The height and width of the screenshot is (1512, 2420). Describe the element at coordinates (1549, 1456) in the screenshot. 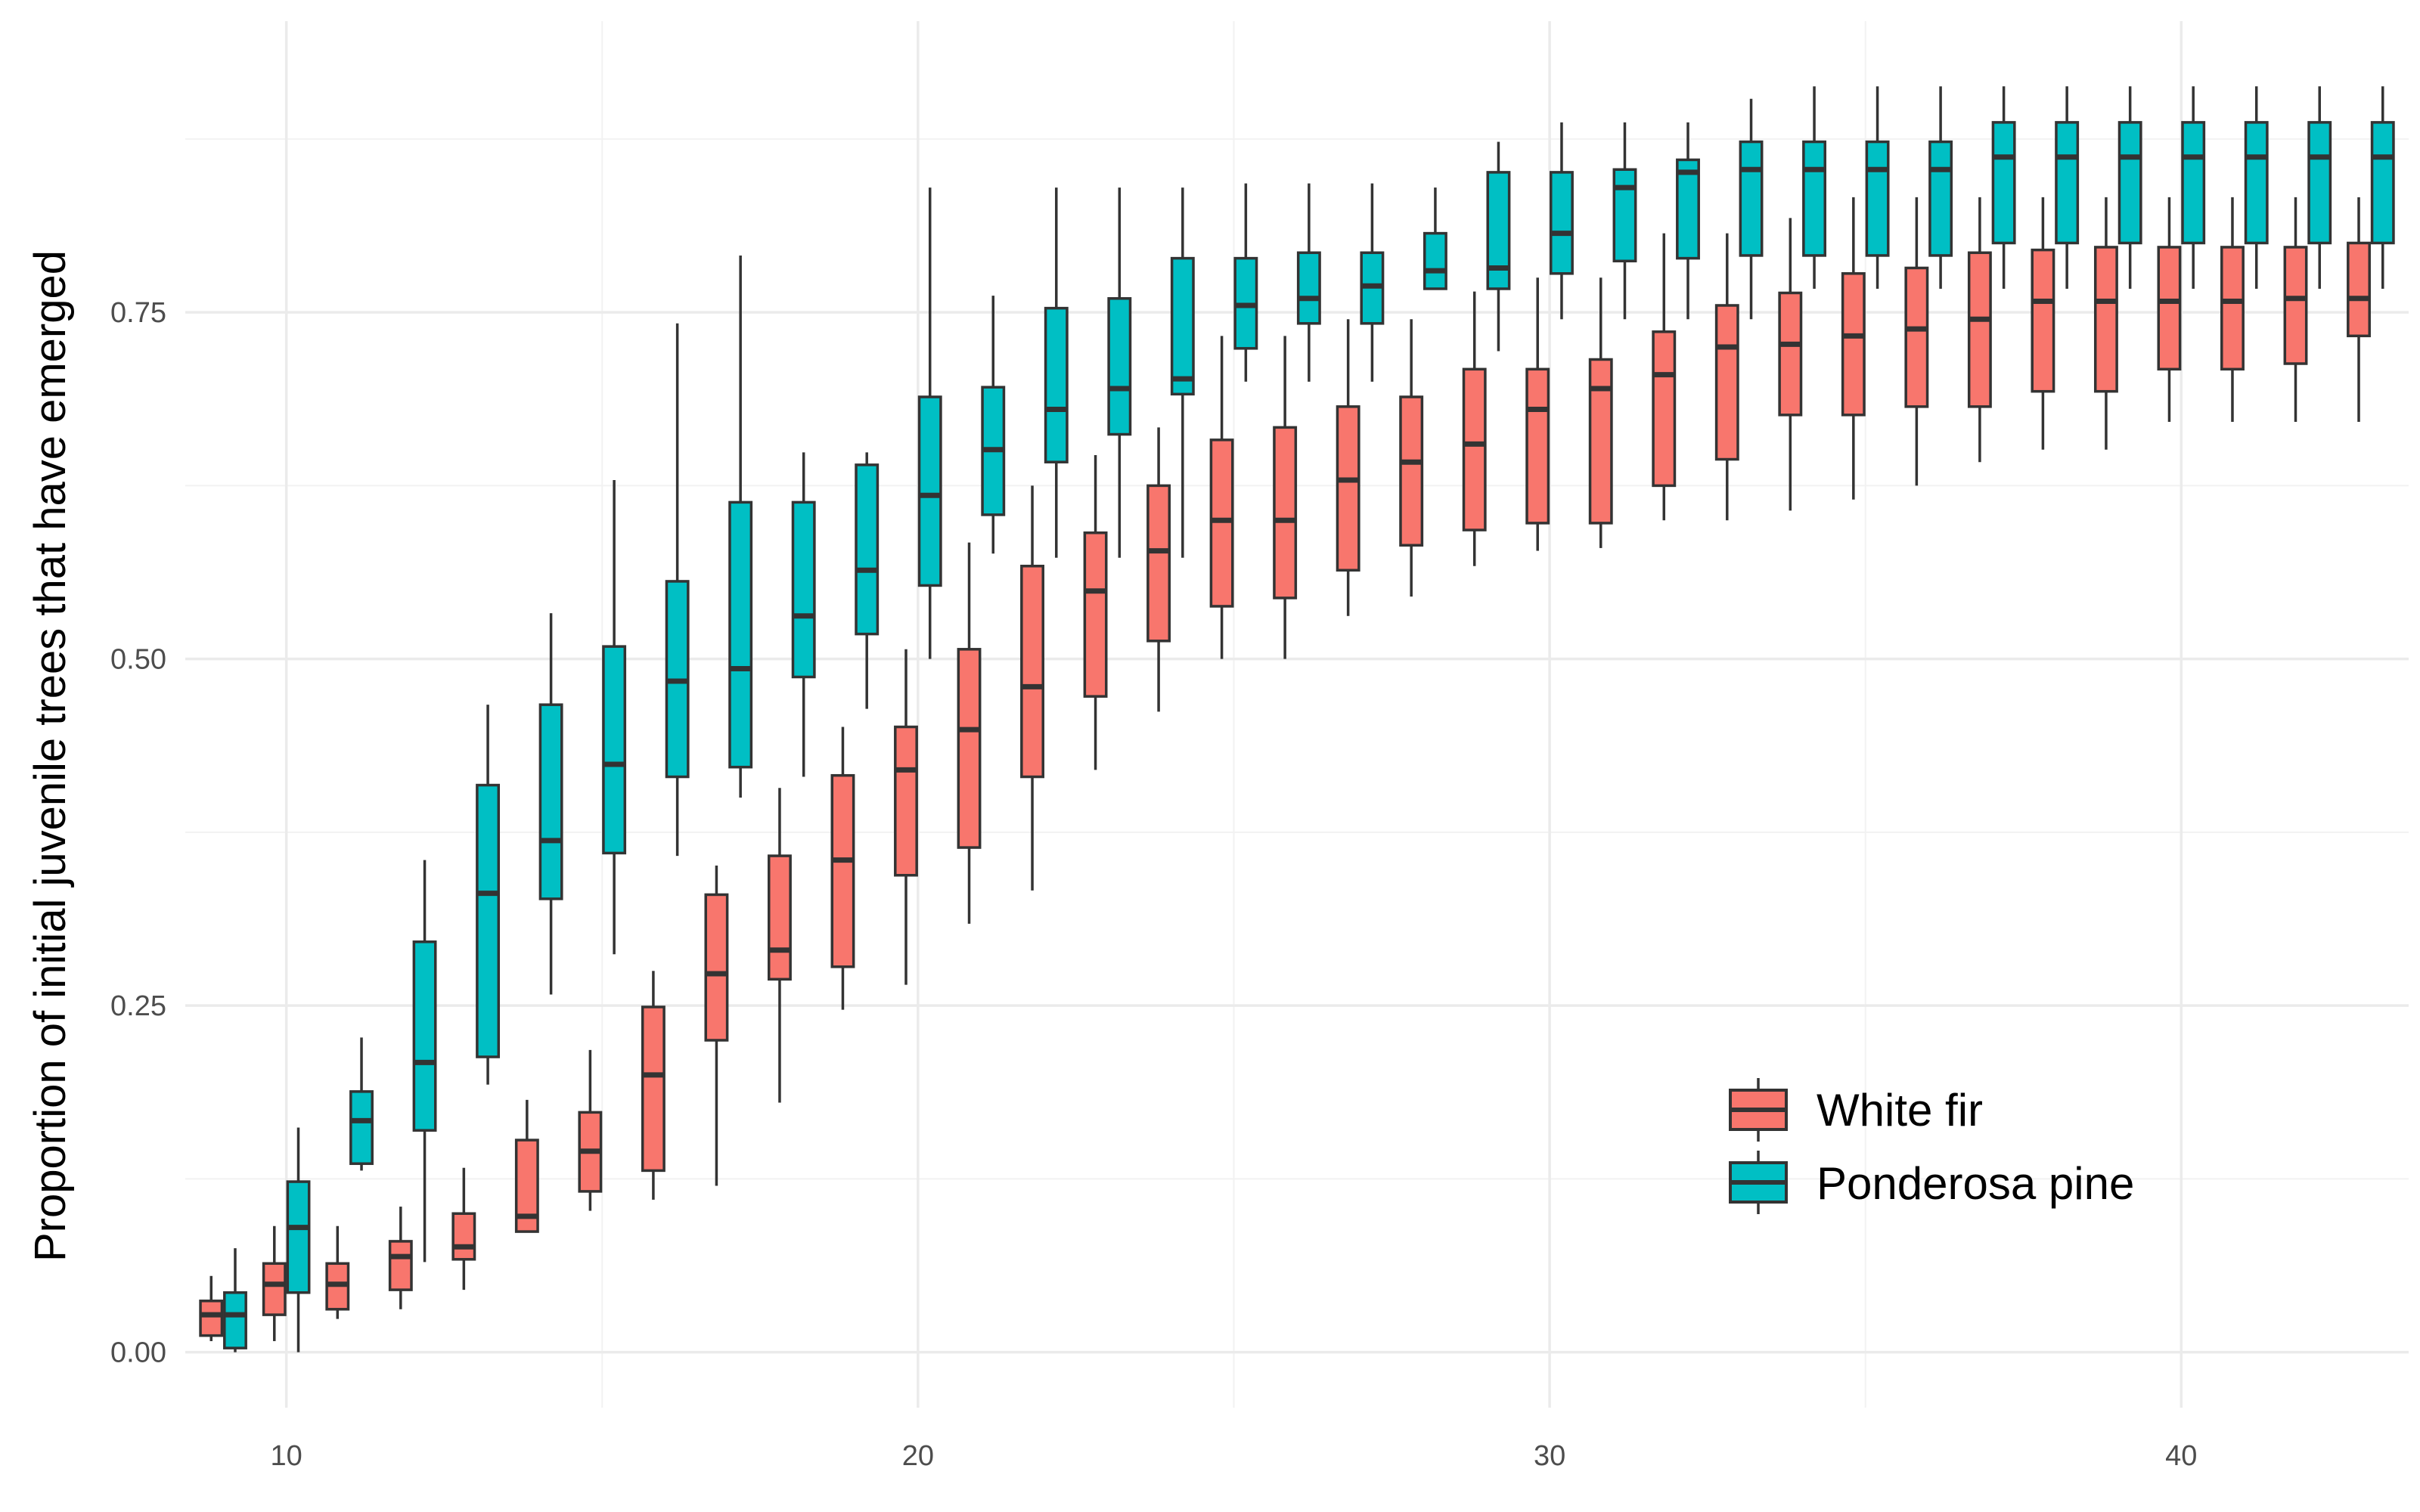

I see `x-tick-label: 30` at that location.